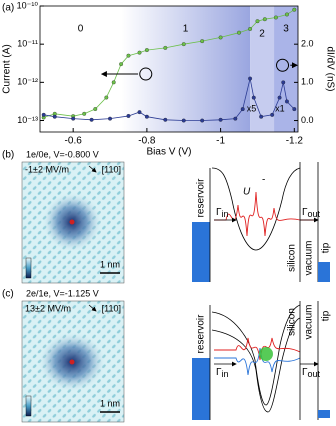 This screenshot has width=336, height=426. What do you see at coordinates (110, 264) in the screenshot?
I see `scale-label: 1 nm` at bounding box center [110, 264].